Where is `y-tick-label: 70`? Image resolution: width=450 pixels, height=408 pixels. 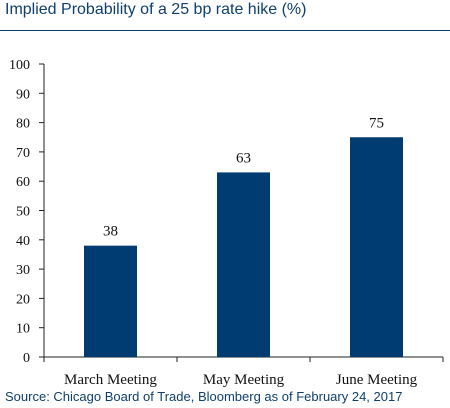
y-tick-label: 70 is located at coordinates (23, 153).